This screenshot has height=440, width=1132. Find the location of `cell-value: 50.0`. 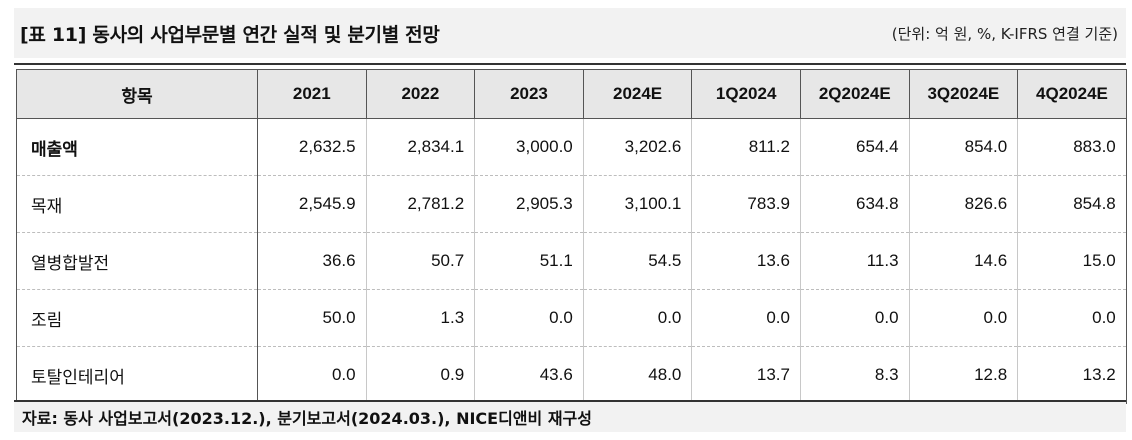

cell-value: 50.0 is located at coordinates (312, 318).